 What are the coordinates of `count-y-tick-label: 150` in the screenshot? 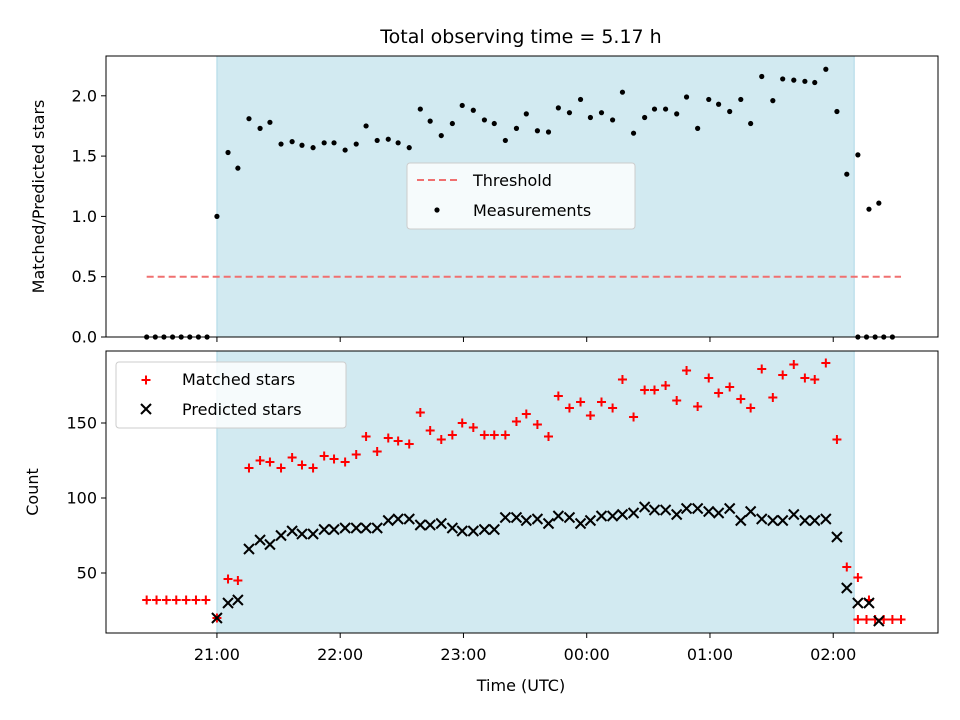 It's located at (81, 423).